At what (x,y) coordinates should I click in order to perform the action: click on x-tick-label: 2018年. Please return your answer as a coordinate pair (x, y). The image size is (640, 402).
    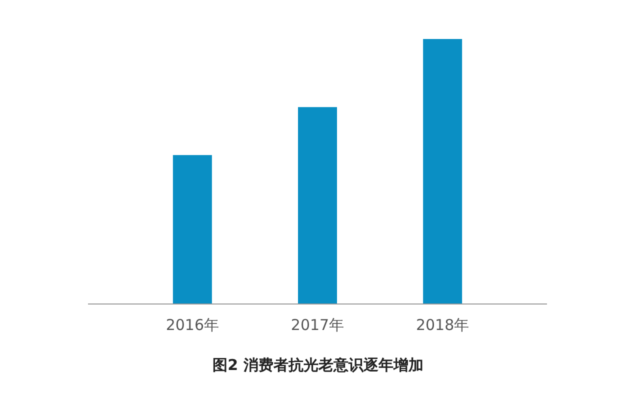
    Looking at the image, I should click on (443, 325).